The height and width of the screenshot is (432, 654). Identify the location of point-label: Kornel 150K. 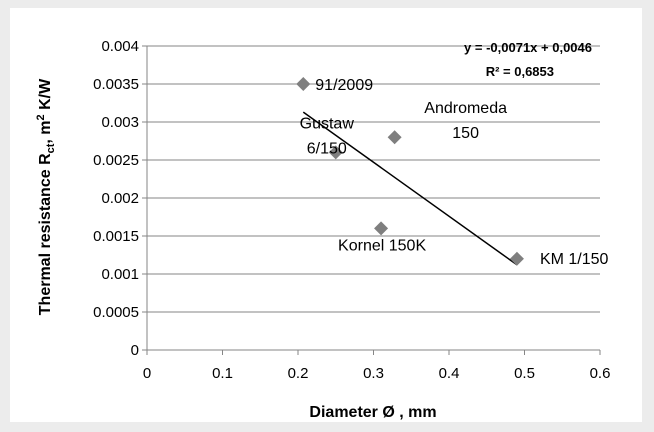
(382, 245).